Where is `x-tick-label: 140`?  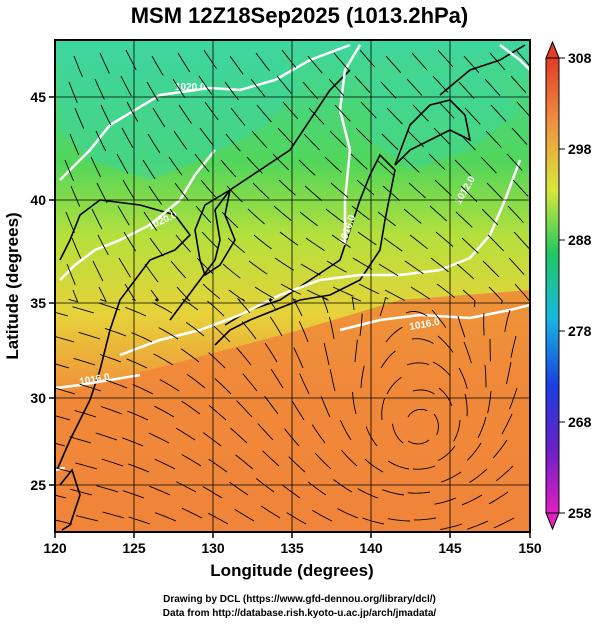 x-tick-label: 140 is located at coordinates (371, 548).